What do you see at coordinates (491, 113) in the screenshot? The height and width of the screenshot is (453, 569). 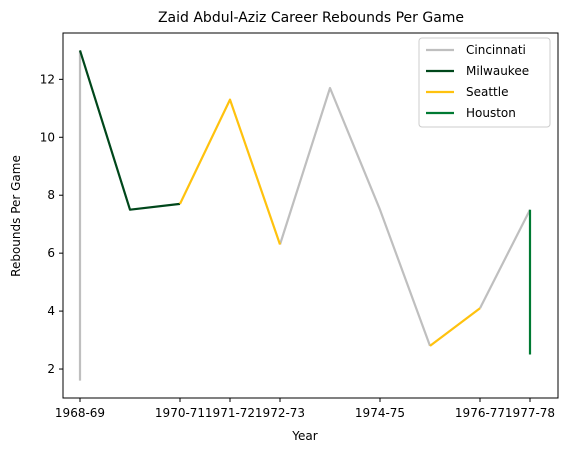 I see `legend-label-houston: Houston` at bounding box center [491, 113].